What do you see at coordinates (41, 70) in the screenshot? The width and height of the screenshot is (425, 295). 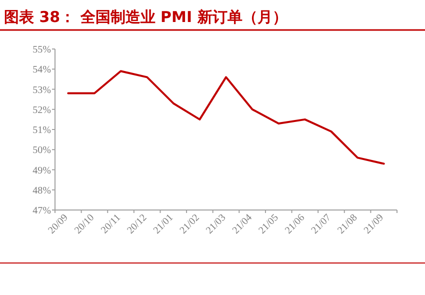 I see `y-tick-label: 54%` at bounding box center [41, 70].